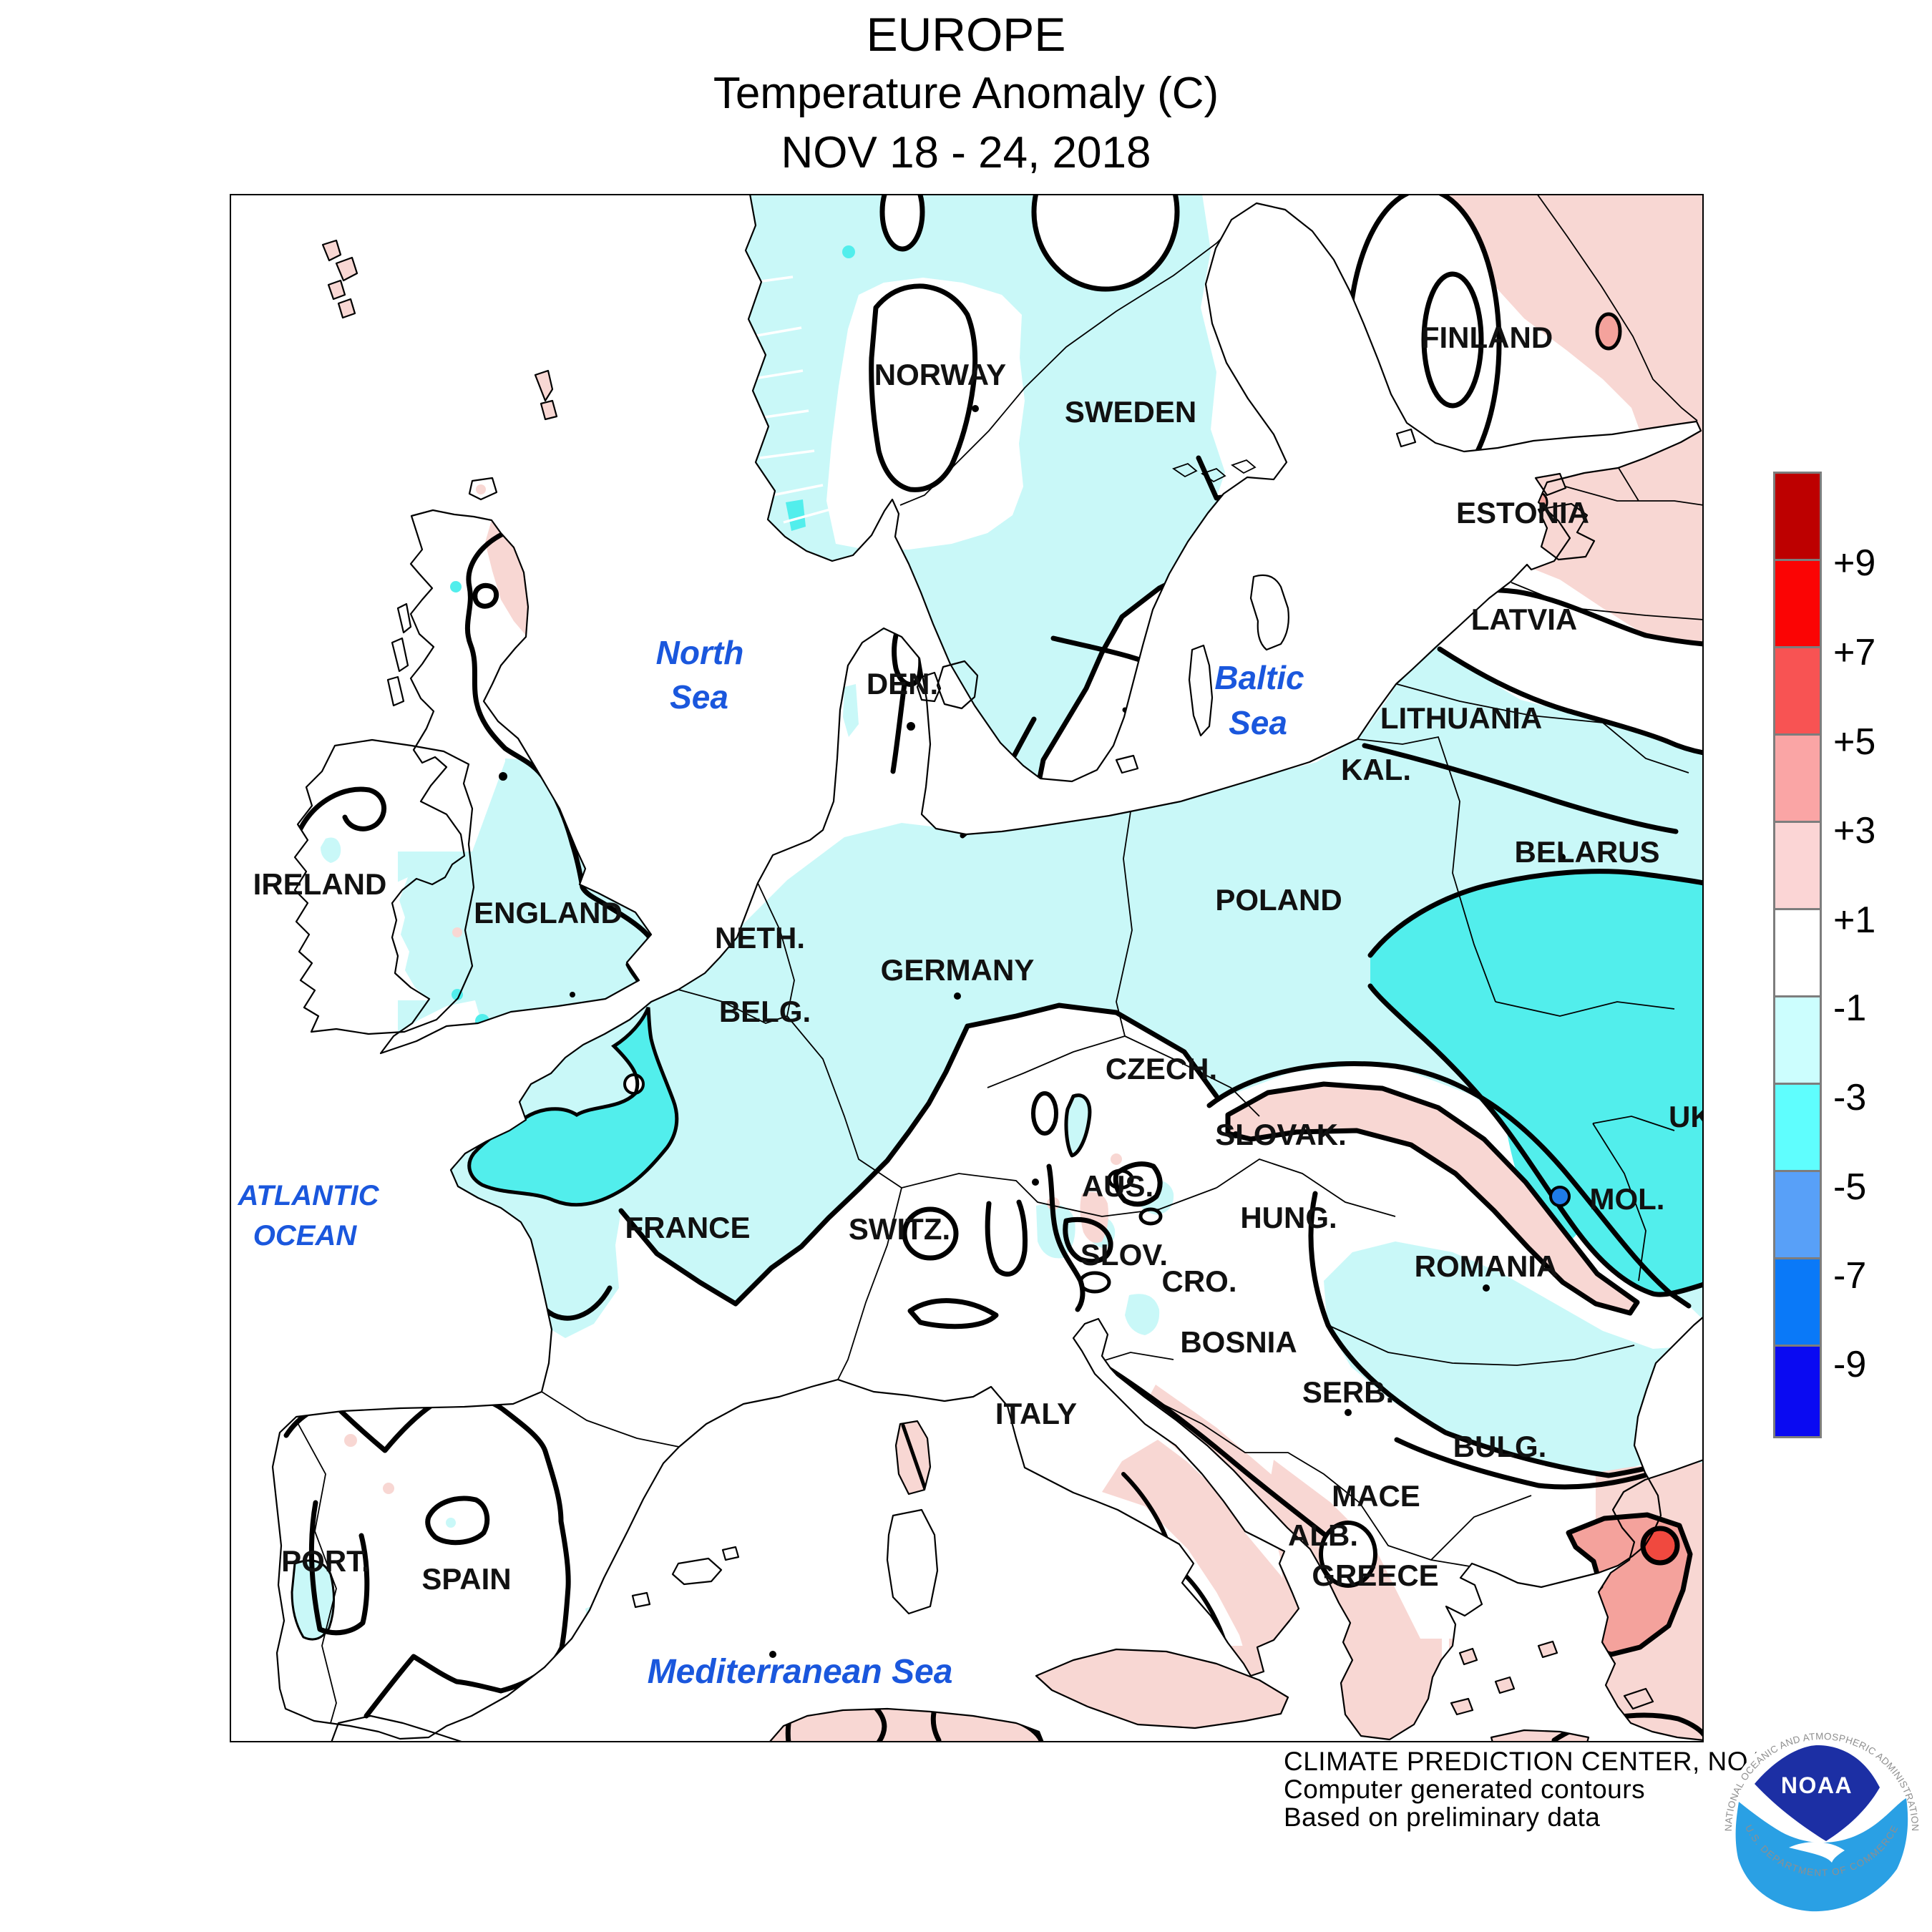 This screenshot has height=1932, width=1932. What do you see at coordinates (1817, 1785) in the screenshot?
I see `svg-text: NOAA` at bounding box center [1817, 1785].